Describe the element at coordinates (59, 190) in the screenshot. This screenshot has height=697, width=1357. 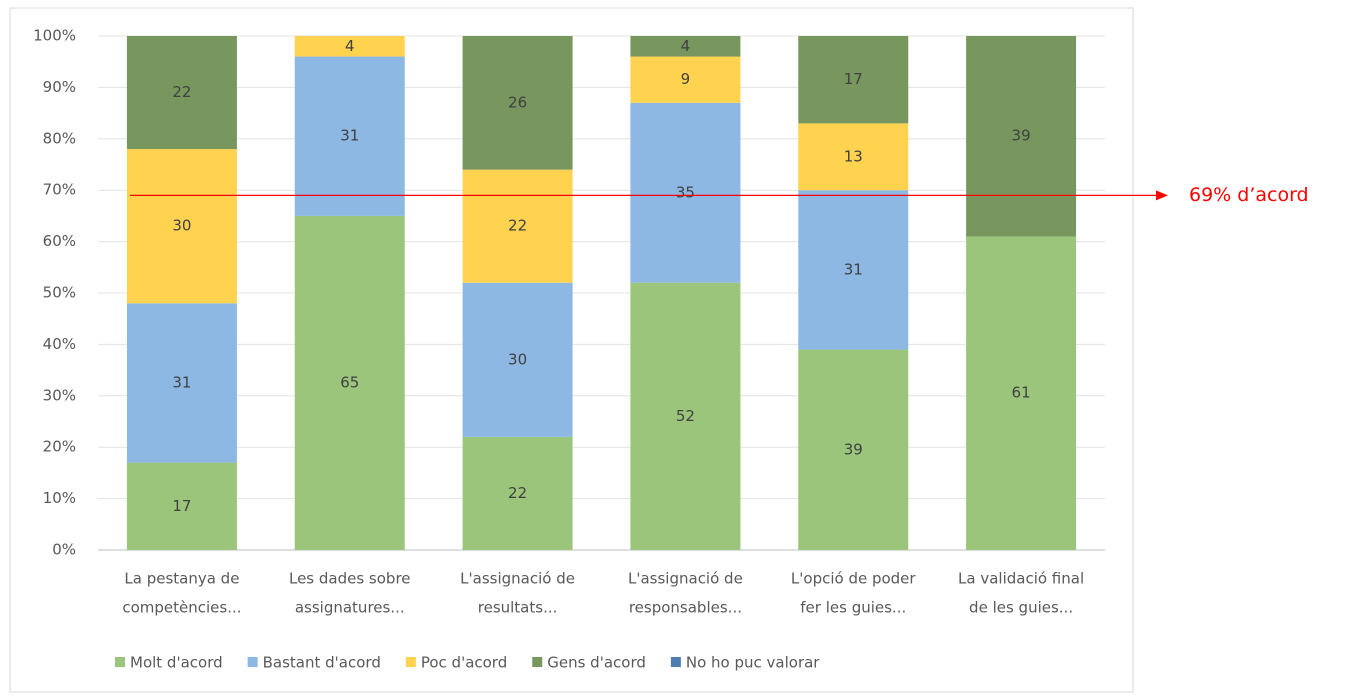
I see `y-tick-label: 70%` at that location.